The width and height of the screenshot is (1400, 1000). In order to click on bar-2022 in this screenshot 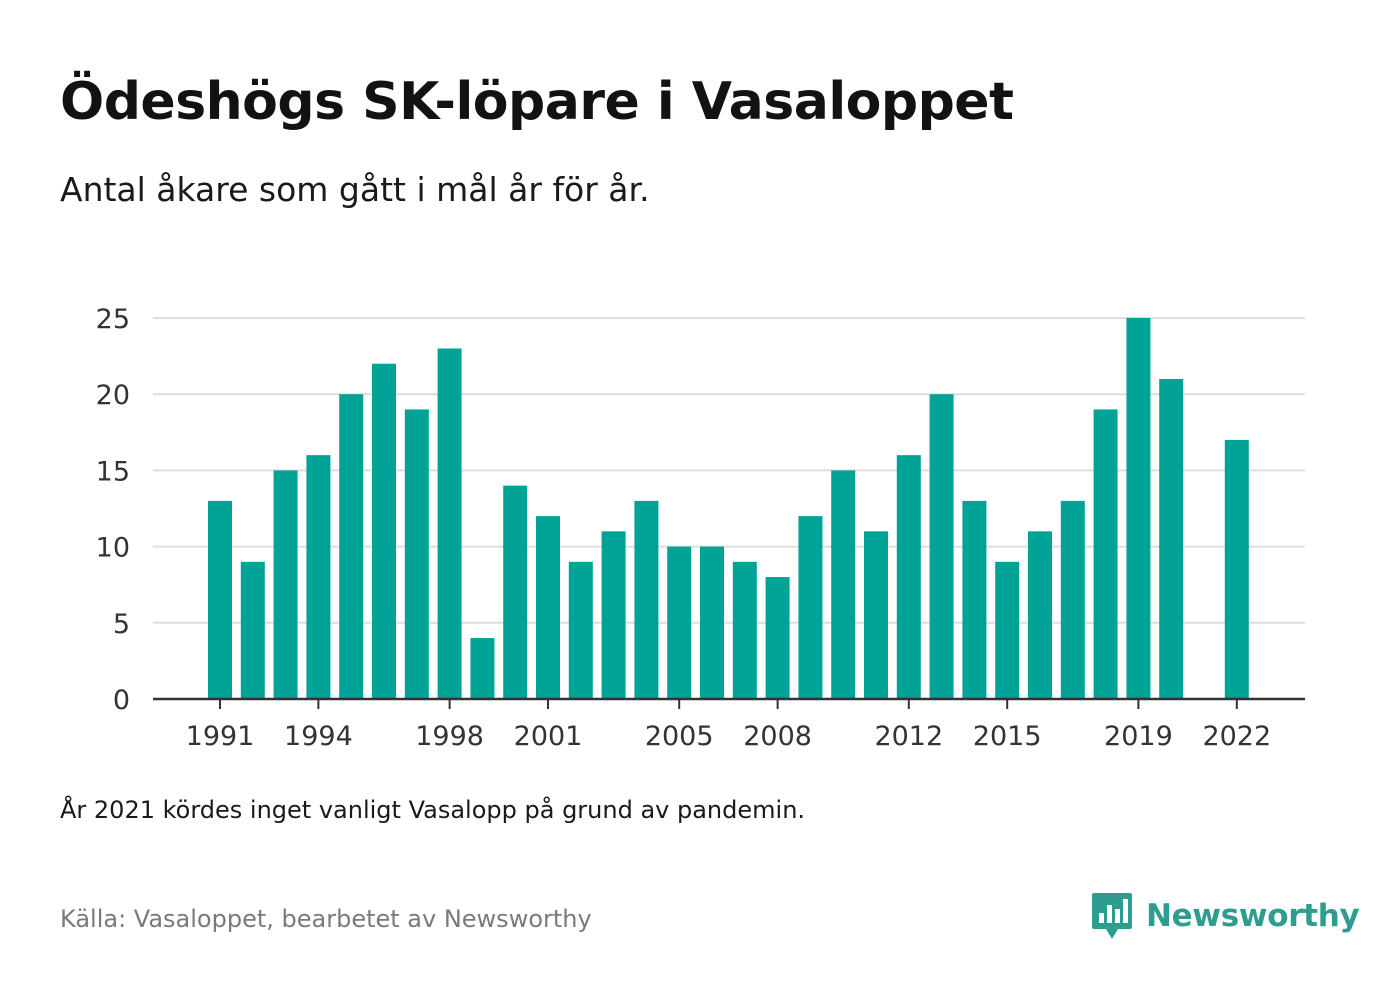, I will do `click(1236, 569)`.